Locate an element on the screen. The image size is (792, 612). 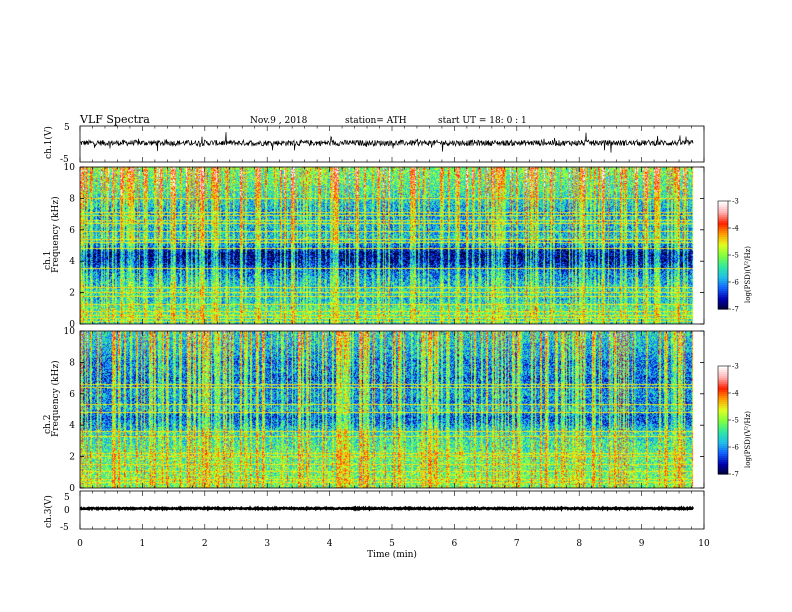
ch1-ytick-label: 0 is located at coordinates (72, 325).